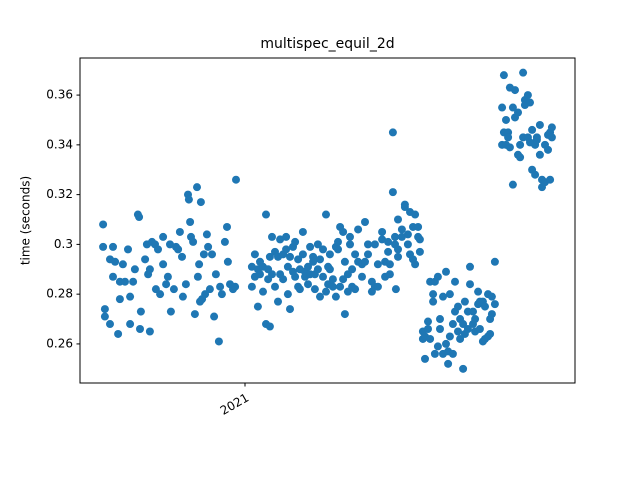  What do you see at coordinates (26, 220) in the screenshot?
I see `y-axis-label: time (seconds)` at bounding box center [26, 220].